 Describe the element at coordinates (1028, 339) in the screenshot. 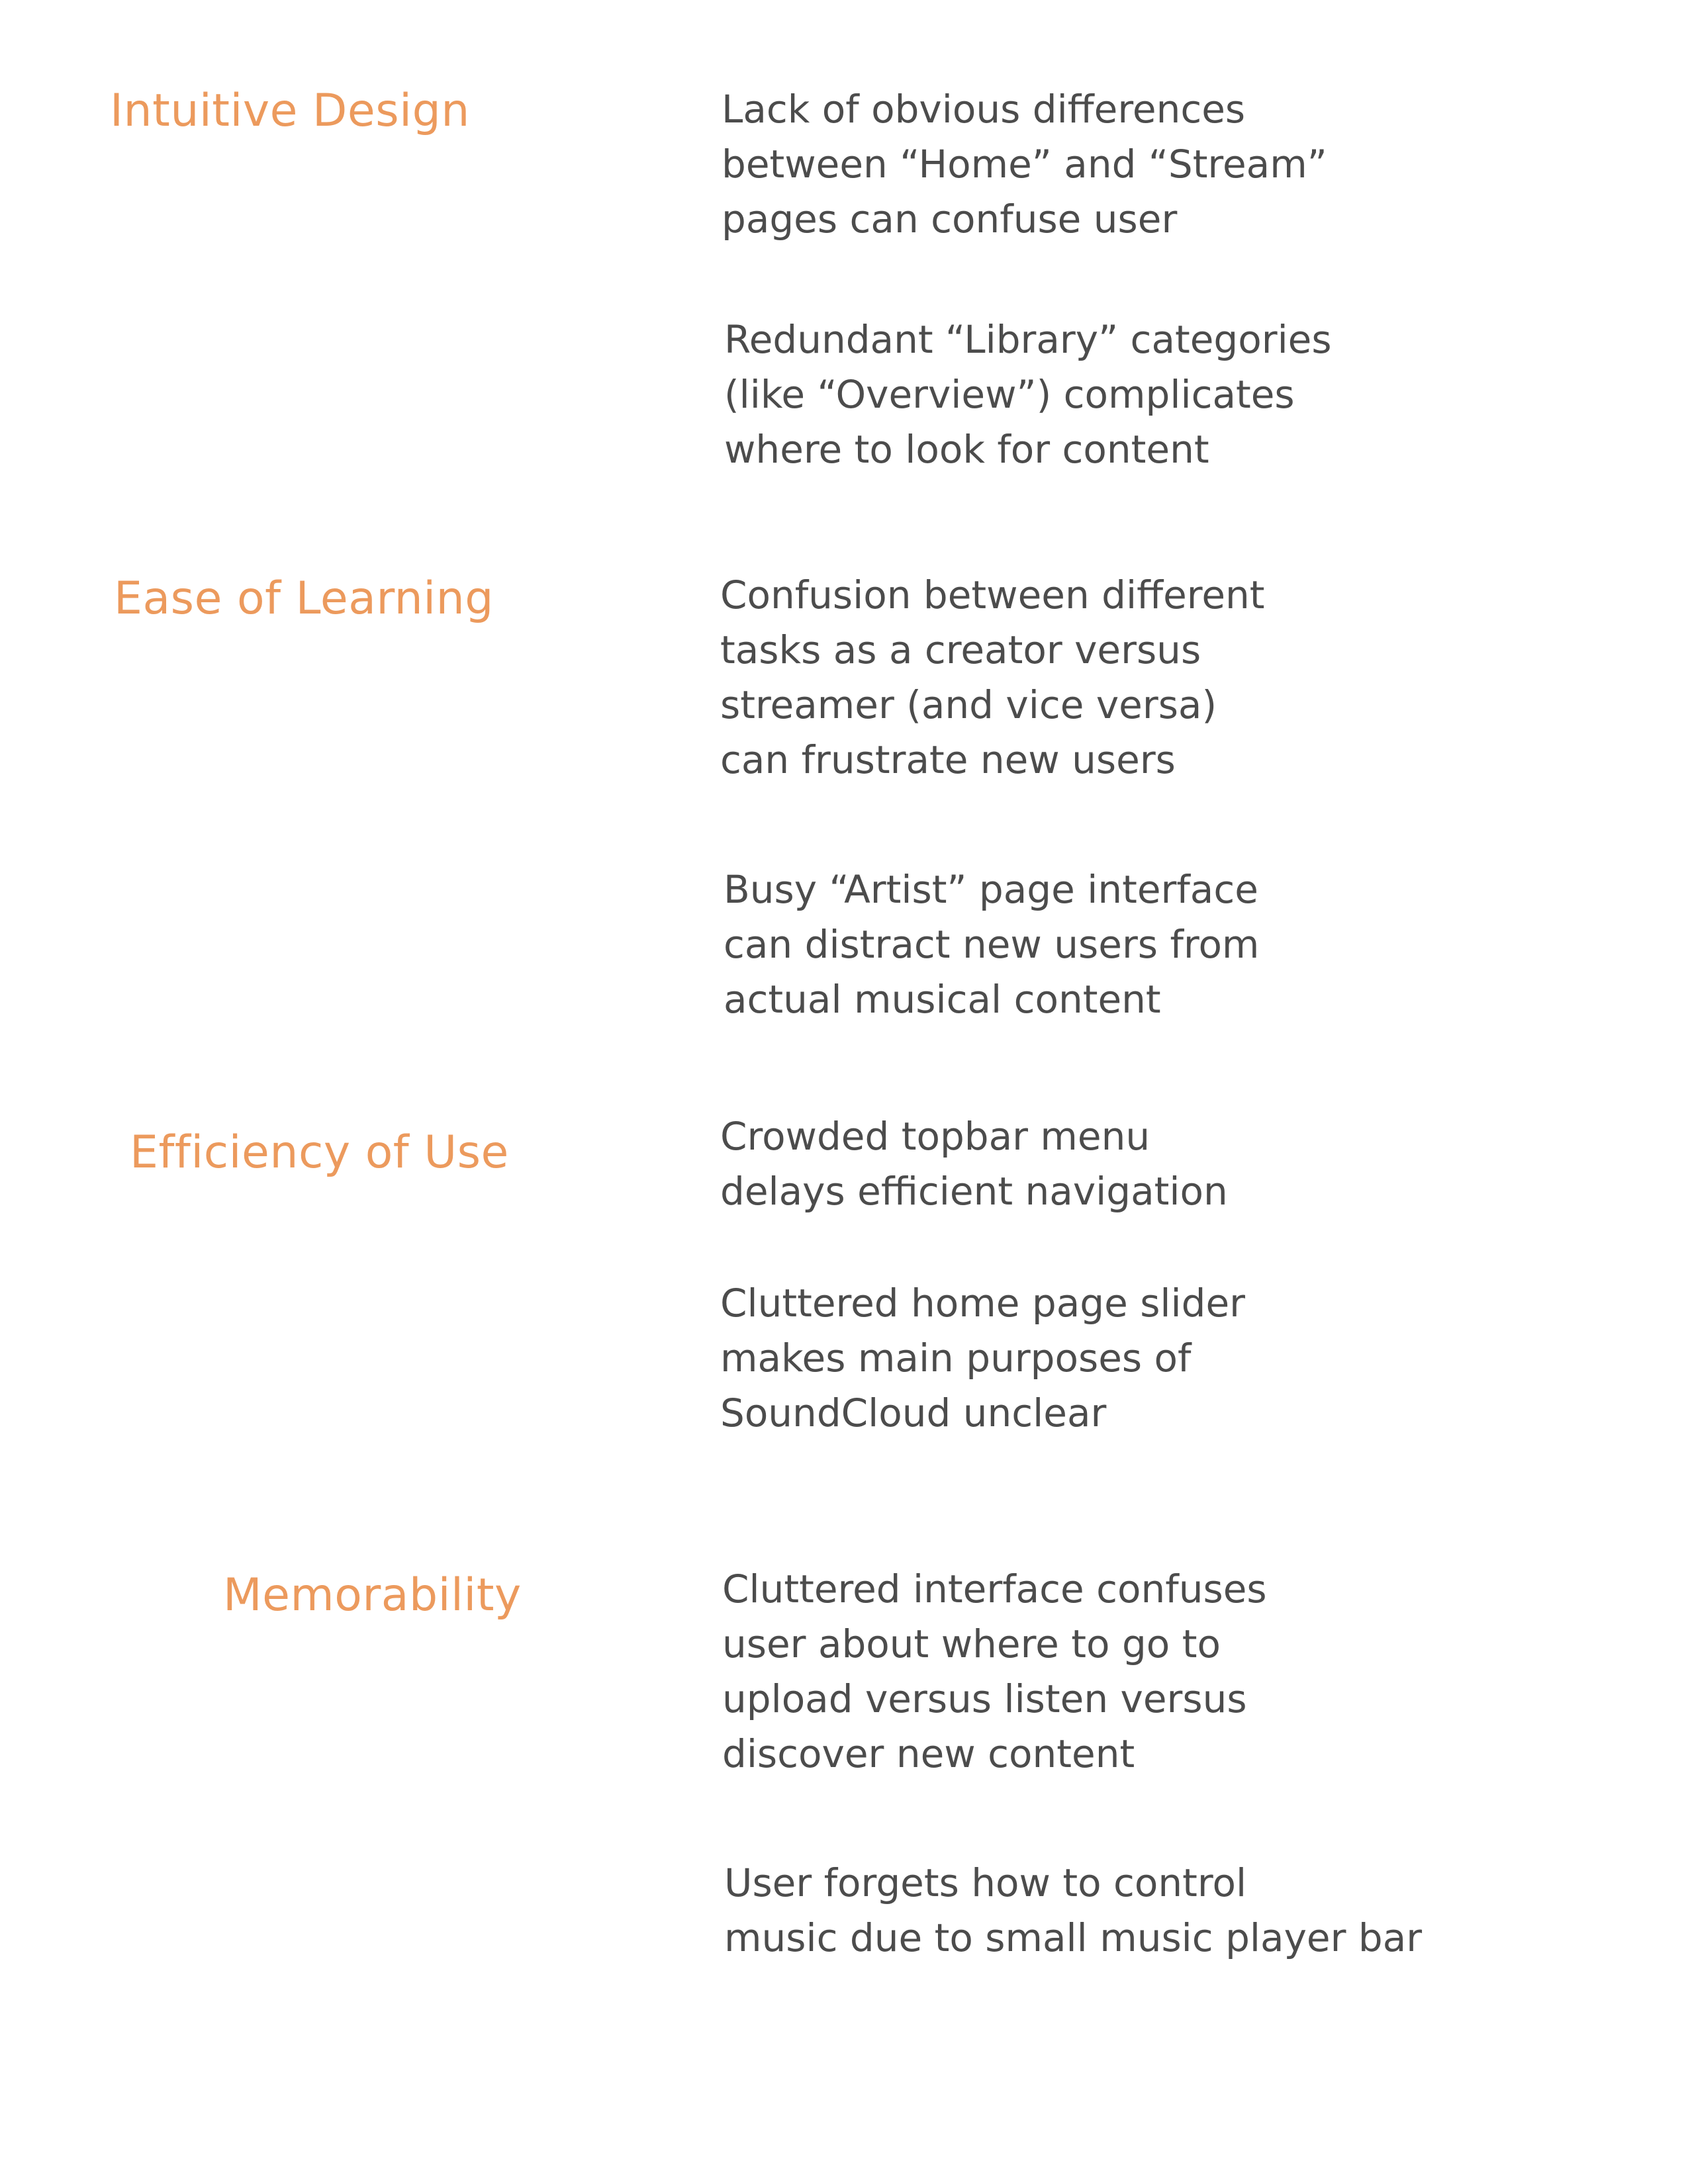

I see `note-line: Redundant “Library” categories` at that location.